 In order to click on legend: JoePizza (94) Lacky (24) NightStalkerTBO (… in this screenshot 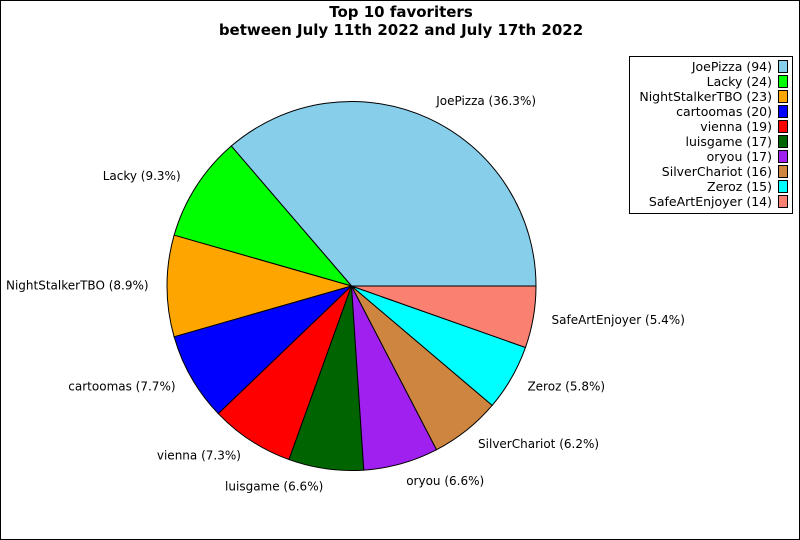, I will do `click(711, 135)`.